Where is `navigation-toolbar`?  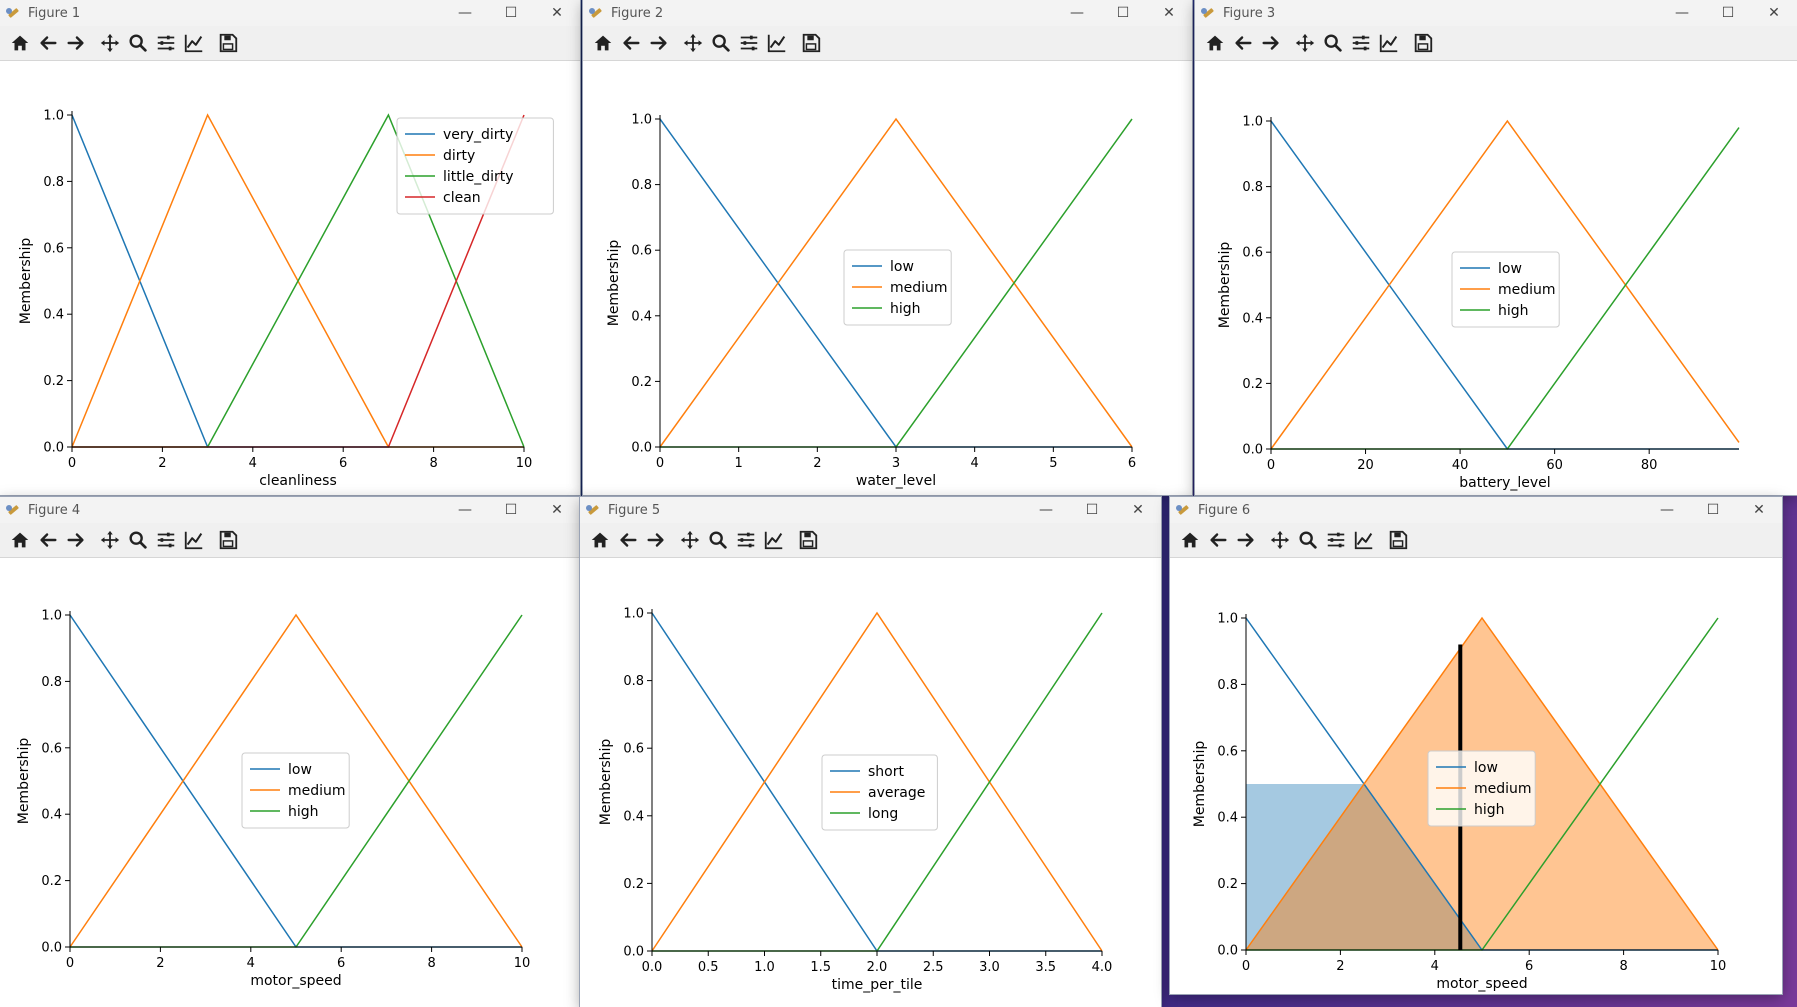 navigation-toolbar is located at coordinates (870, 540).